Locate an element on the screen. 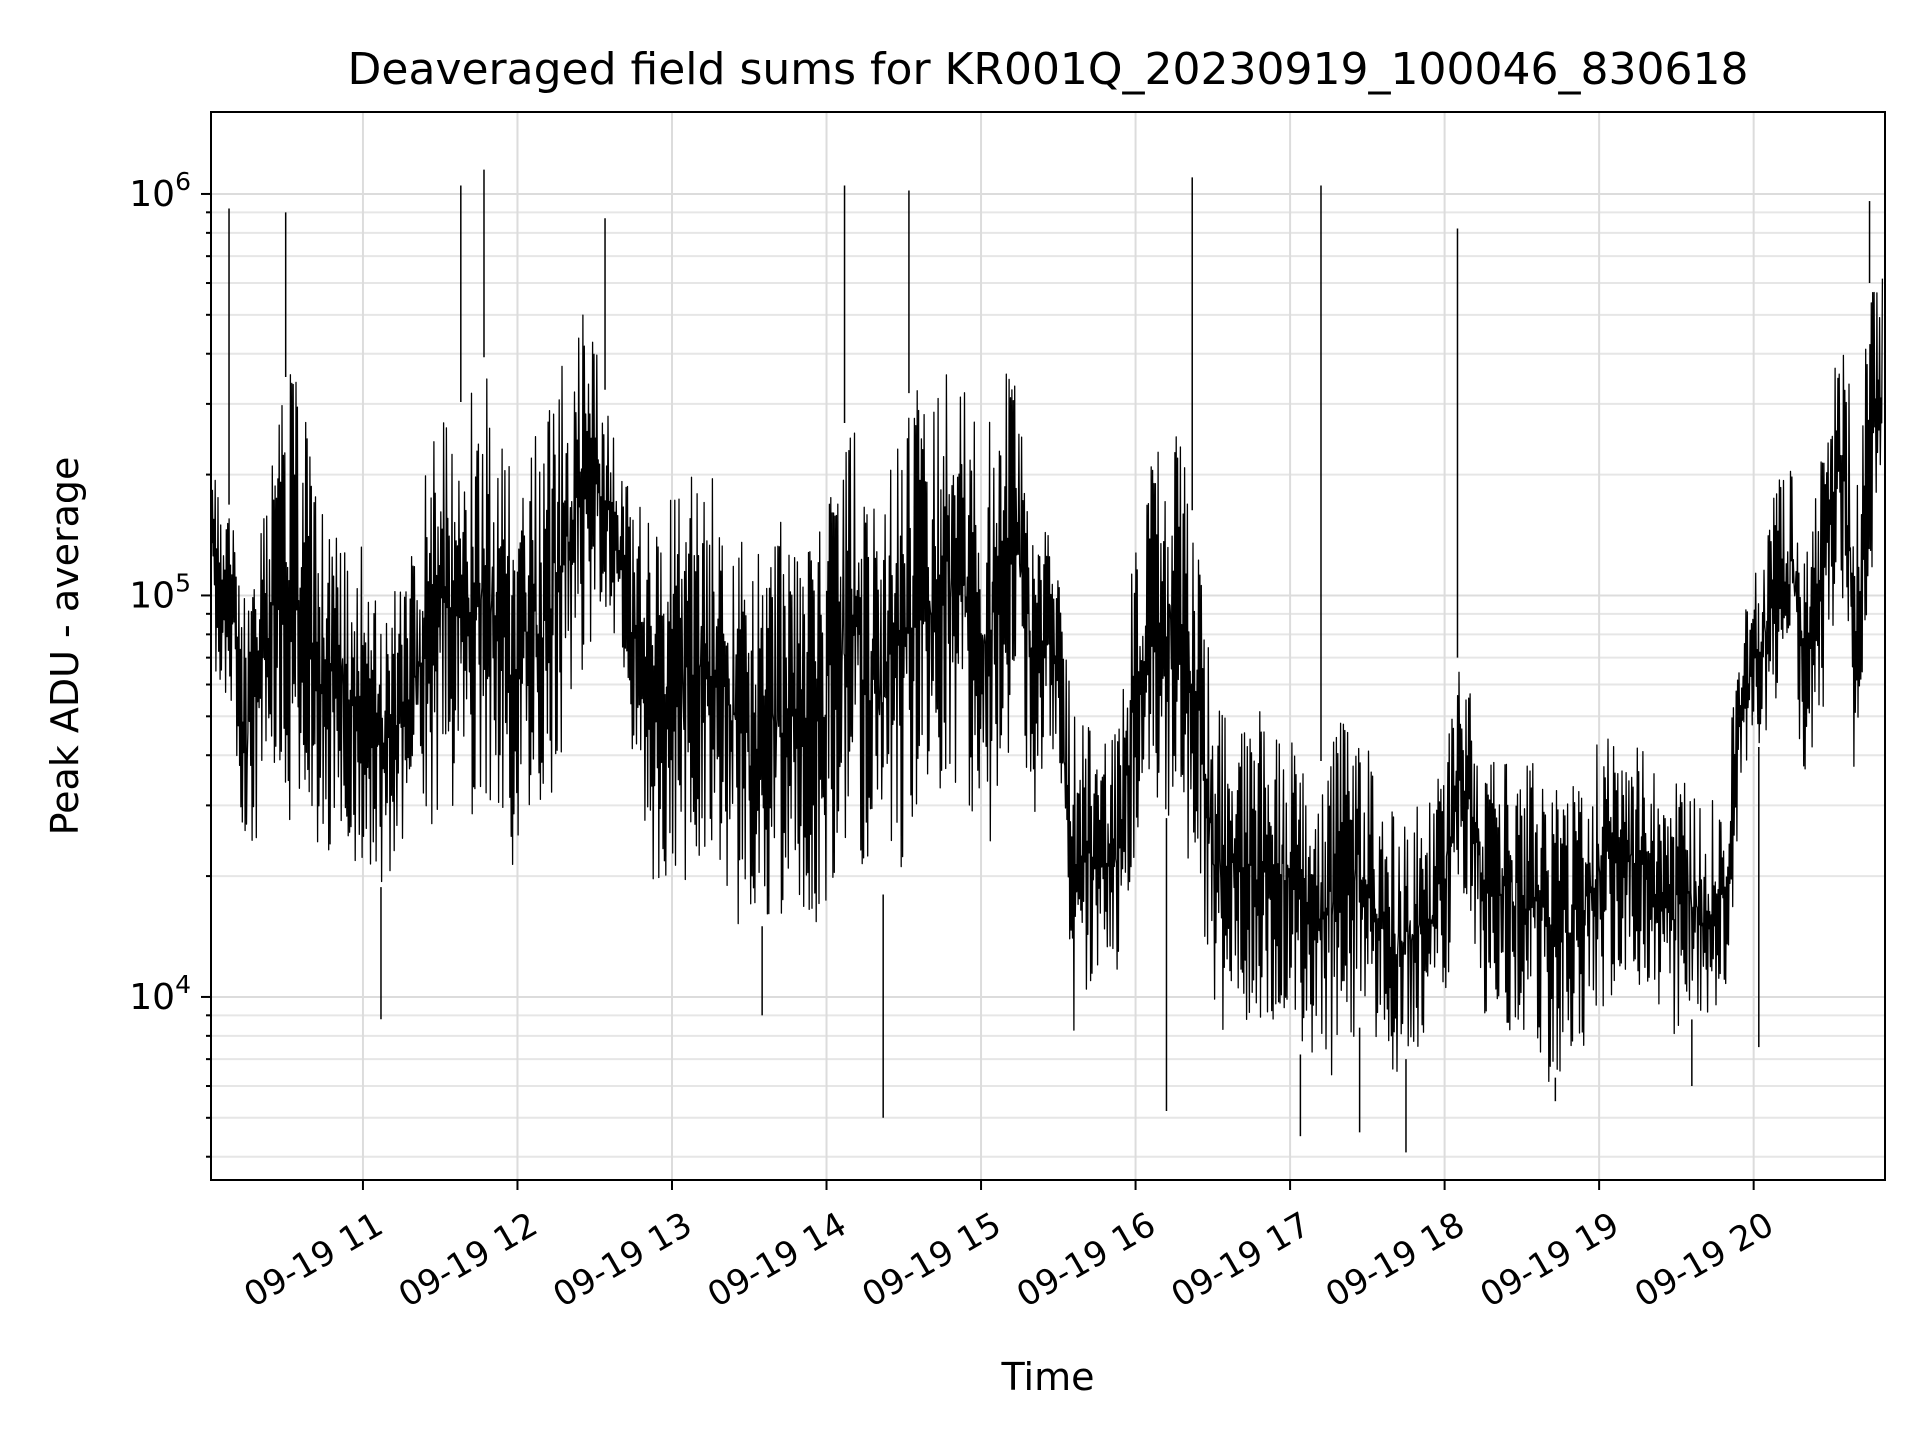 The image size is (1920, 1445). y-tick-label: 10⁴ is located at coordinates (160, 994).